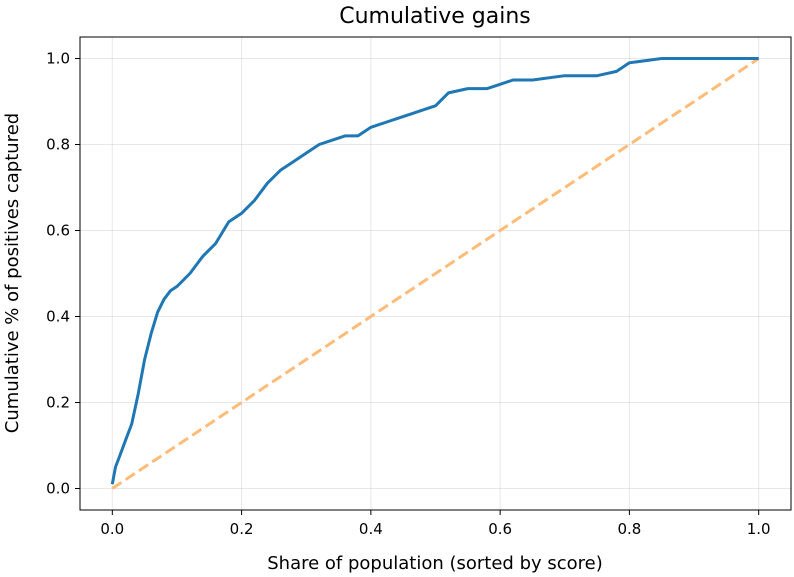 This screenshot has height=577, width=794. Describe the element at coordinates (58, 403) in the screenshot. I see `y-tick-label: 0.2` at that location.